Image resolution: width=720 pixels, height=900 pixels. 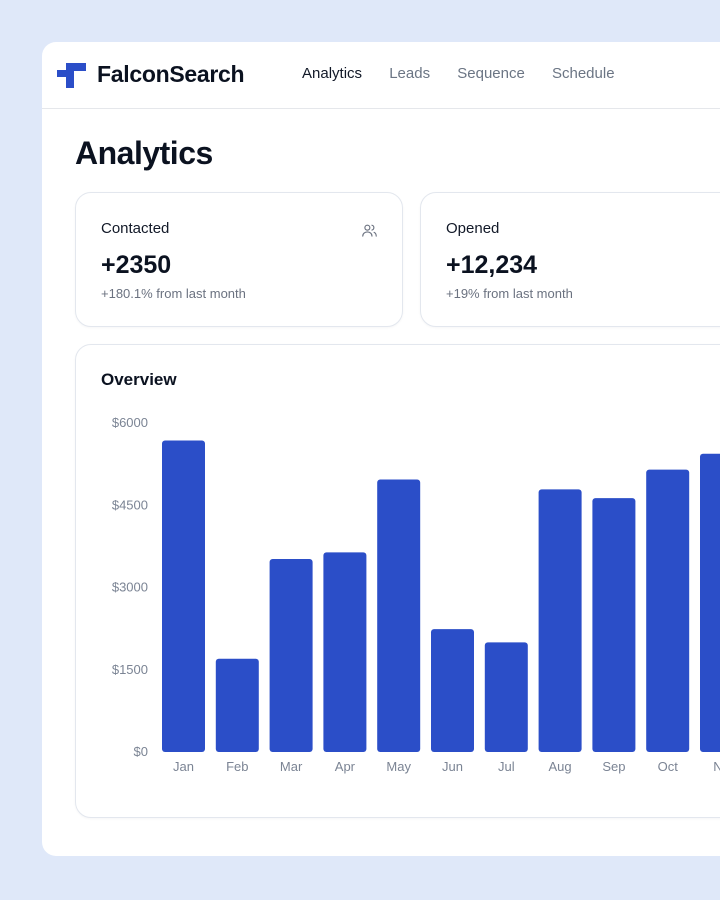 I want to click on nav-tab-sequence: Sequence, so click(x=491, y=73).